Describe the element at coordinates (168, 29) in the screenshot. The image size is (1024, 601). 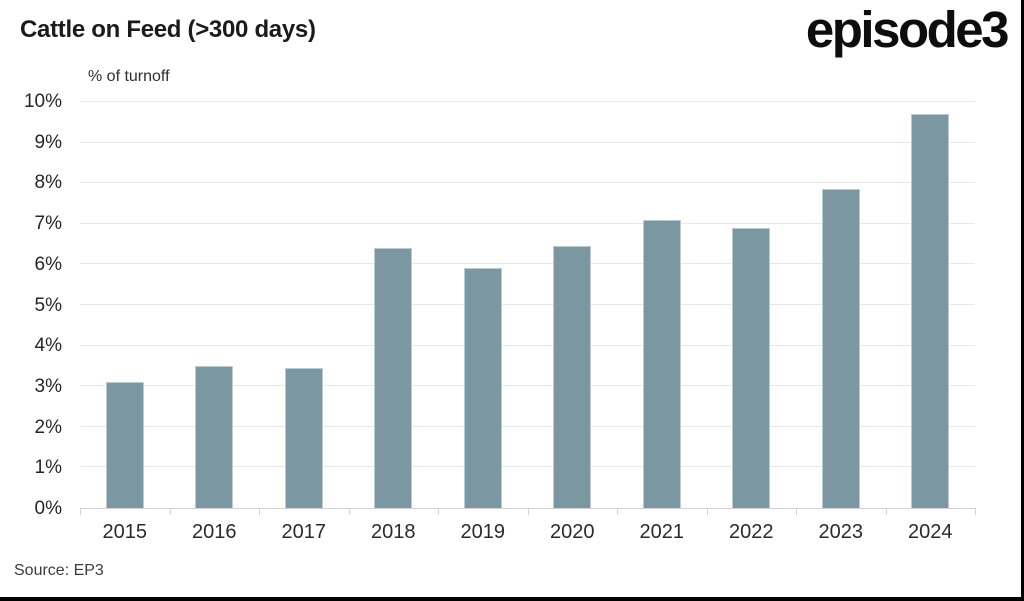
I see `chart-title: Cattle on Feed (>300 days)` at that location.